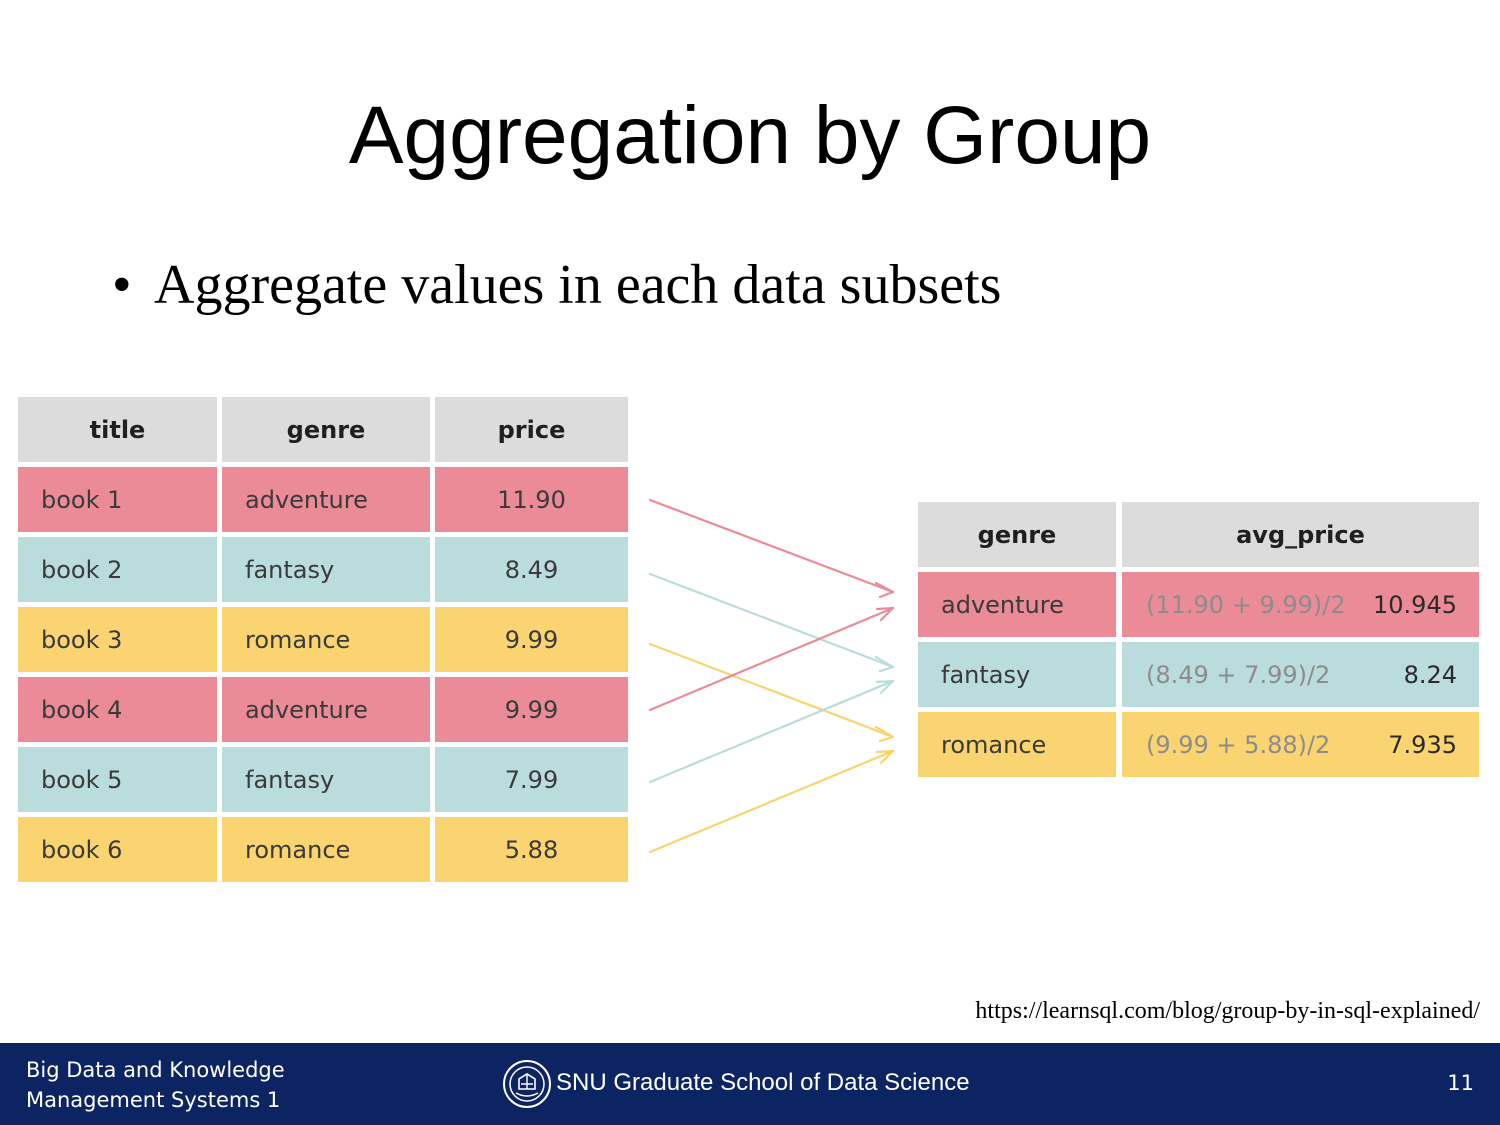 The width and height of the screenshot is (1500, 1125). Describe the element at coordinates (326, 429) in the screenshot. I see `books-header-genre: genre` at that location.